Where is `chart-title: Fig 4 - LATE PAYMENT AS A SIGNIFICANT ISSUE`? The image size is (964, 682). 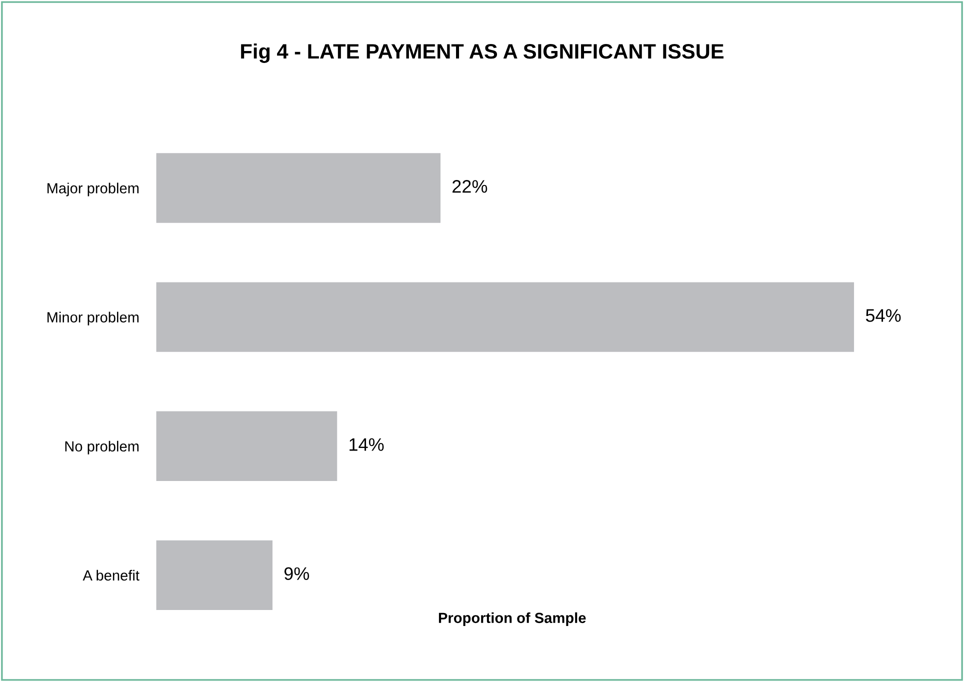
chart-title: Fig 4 - LATE PAYMENT AS A SIGNIFICANT ISSUE is located at coordinates (482, 53).